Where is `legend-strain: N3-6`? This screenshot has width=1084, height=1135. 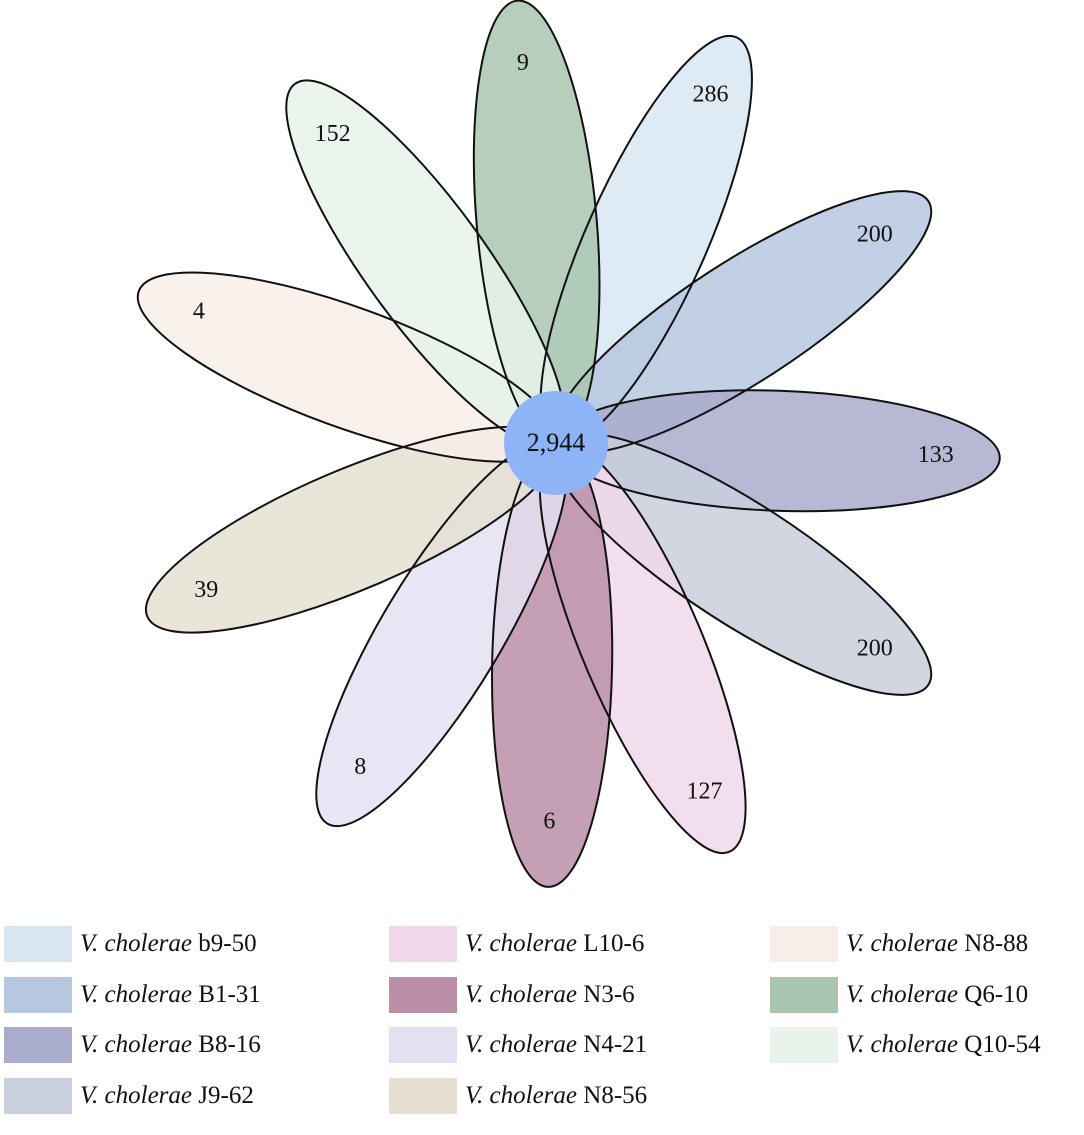 legend-strain: N3-6 is located at coordinates (609, 994).